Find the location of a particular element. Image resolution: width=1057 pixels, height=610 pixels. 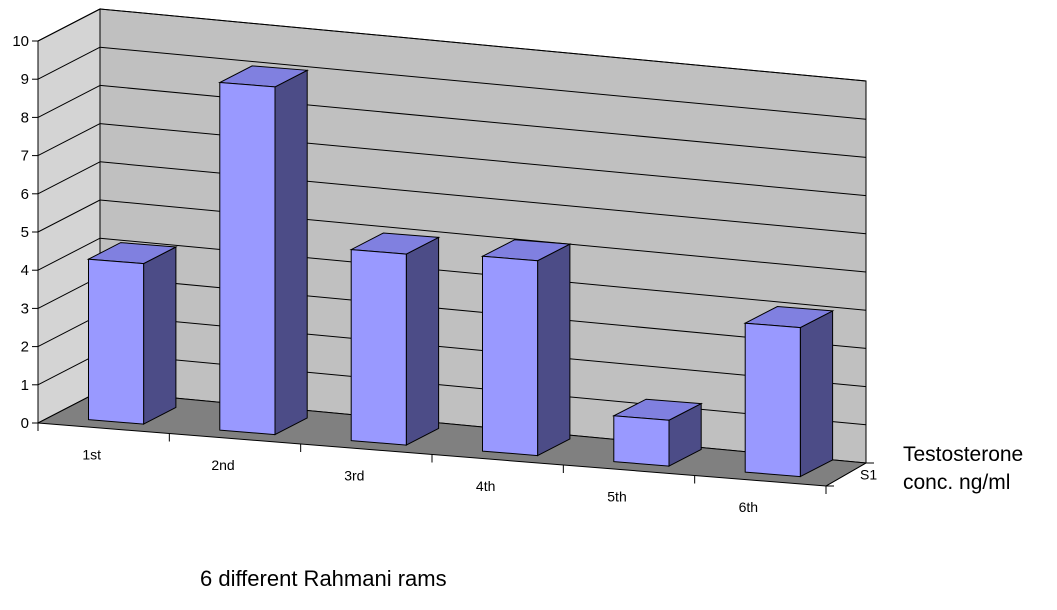

y-tick-label: 10 is located at coordinates (20, 41).